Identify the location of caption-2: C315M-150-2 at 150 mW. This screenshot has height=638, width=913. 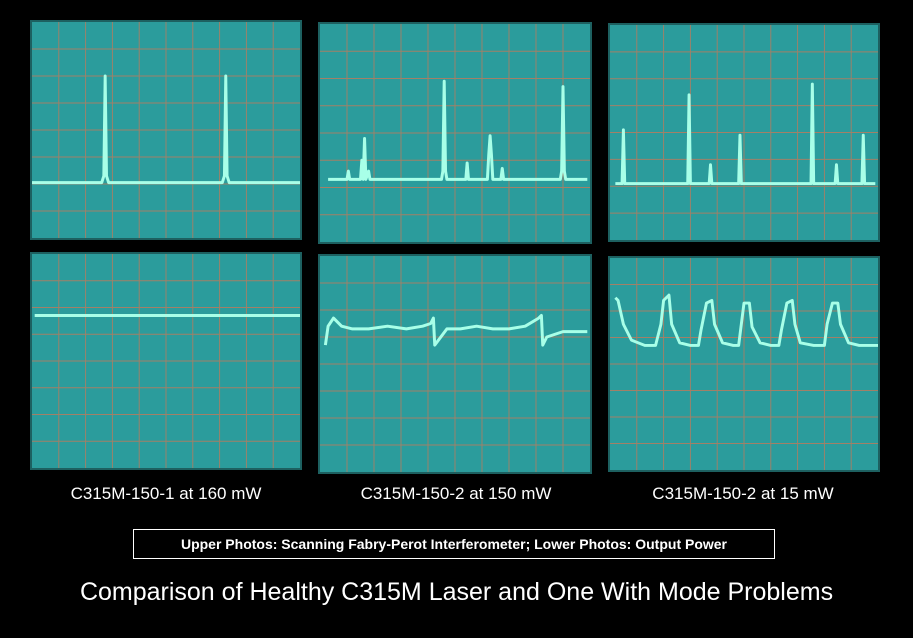
(456, 493).